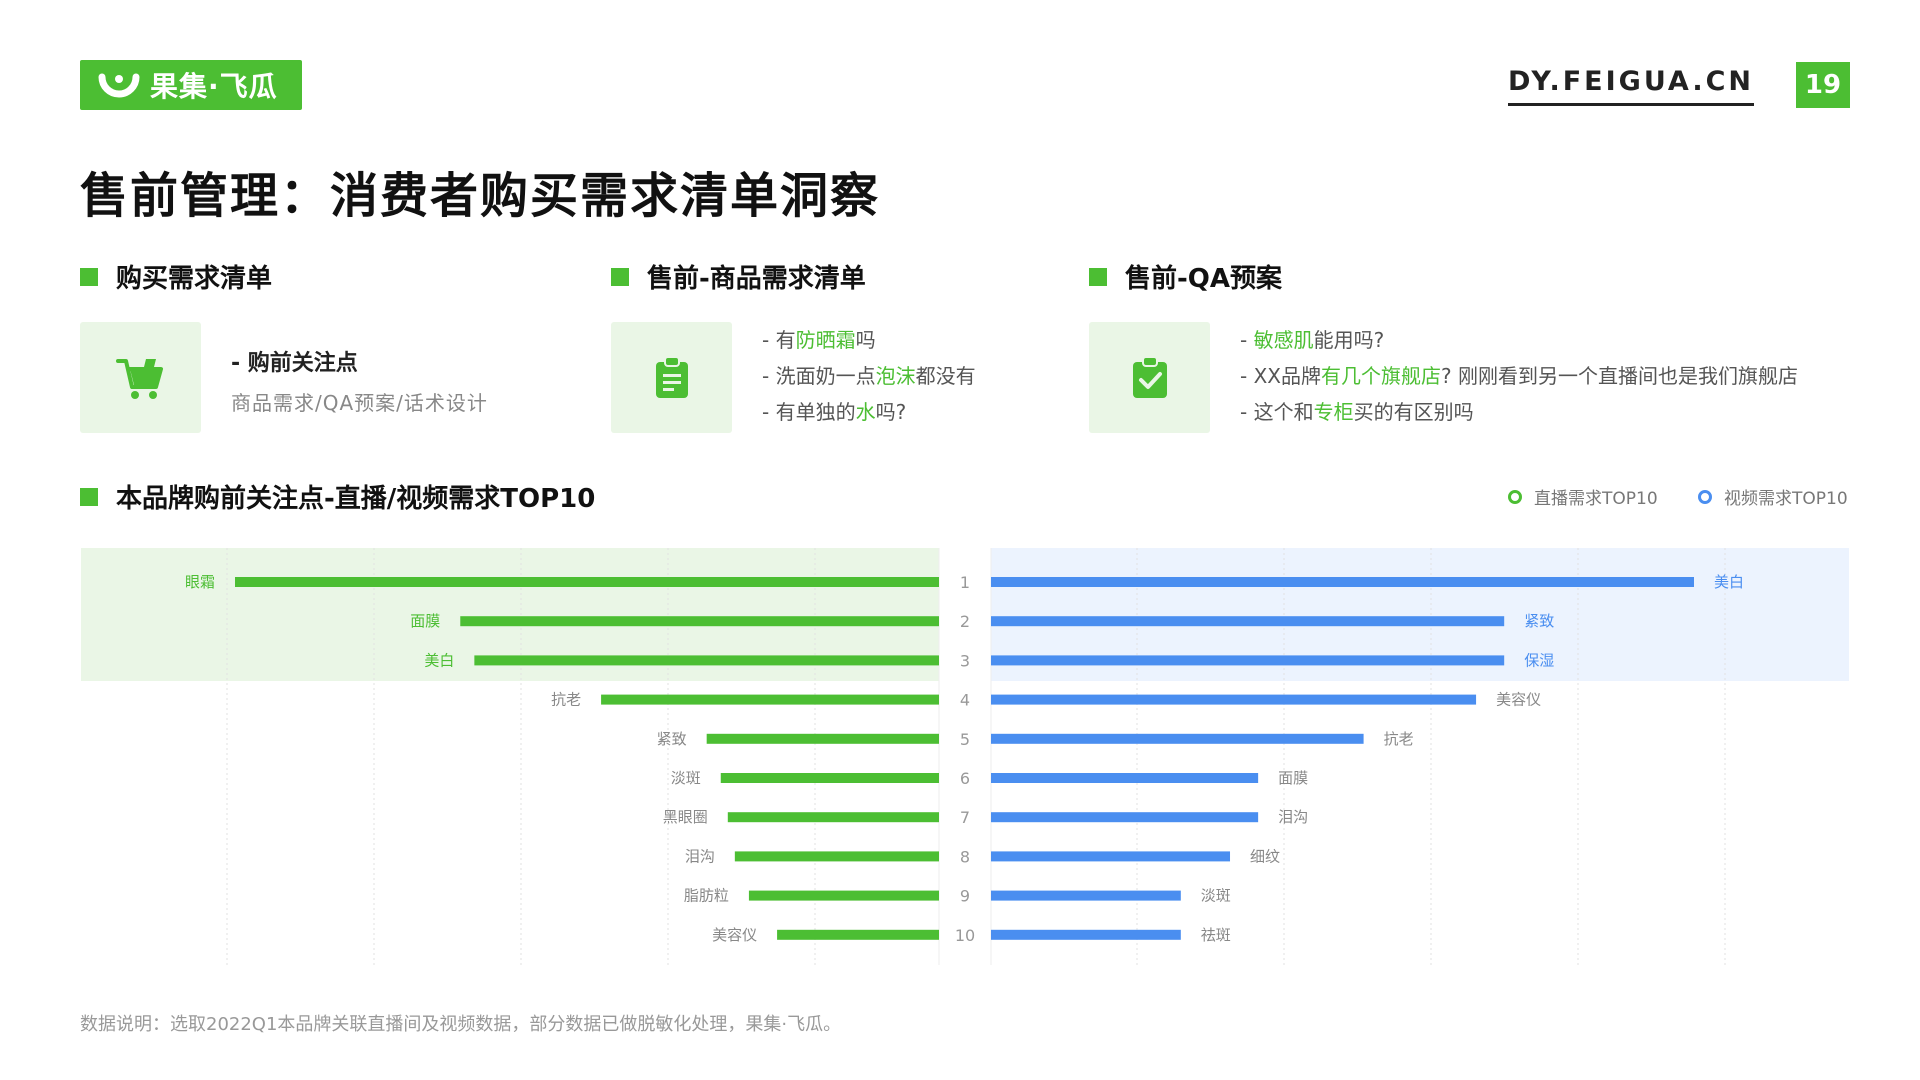 The height and width of the screenshot is (1080, 1920). What do you see at coordinates (756, 279) in the screenshot?
I see `section-title: 售前-商品需求清单` at bounding box center [756, 279].